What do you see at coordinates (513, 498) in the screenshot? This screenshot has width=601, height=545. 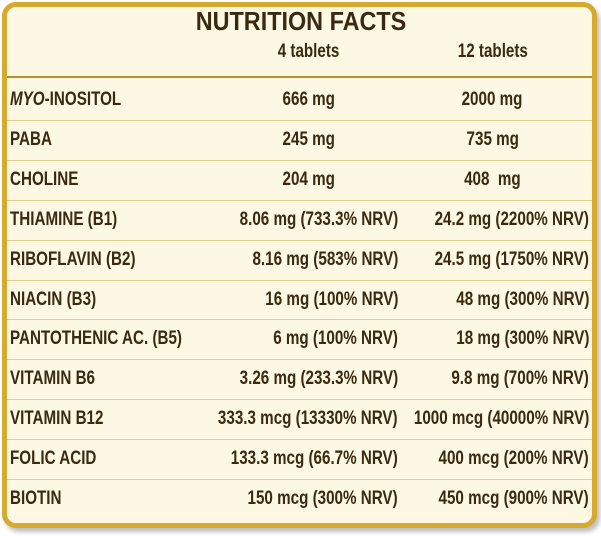 I see `cell-text: 450 mcg (900% NRV)` at bounding box center [513, 498].